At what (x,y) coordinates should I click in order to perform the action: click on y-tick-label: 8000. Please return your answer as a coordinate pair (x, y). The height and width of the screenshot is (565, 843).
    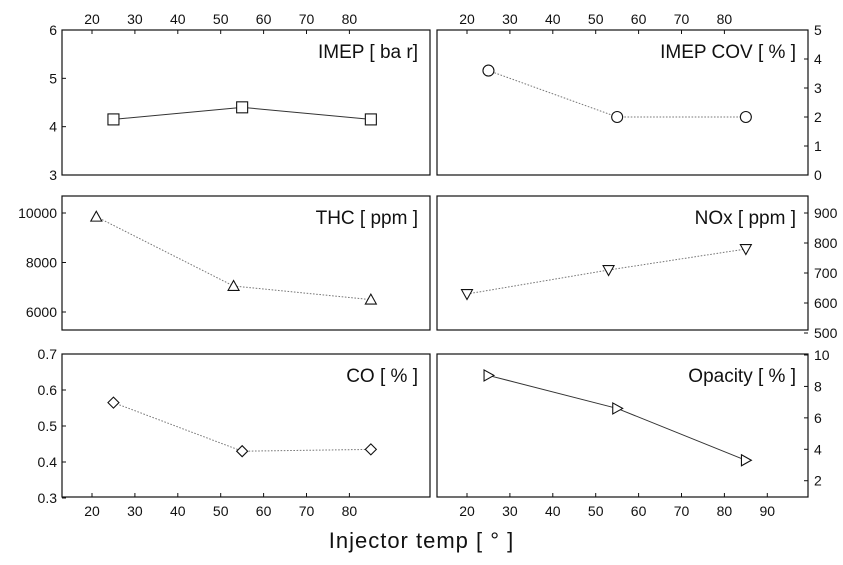
    Looking at the image, I should click on (41, 263).